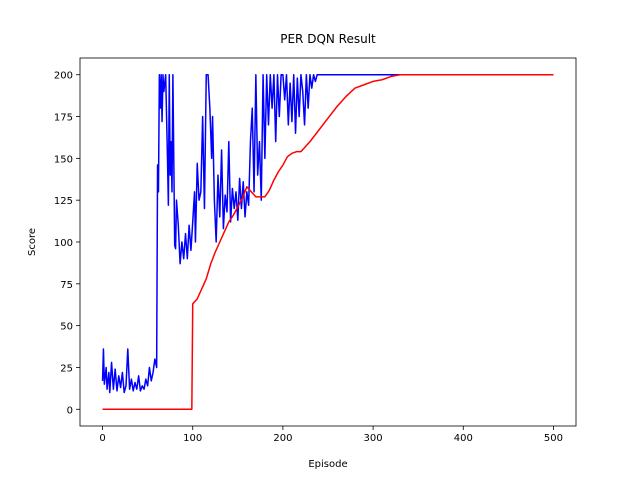 This screenshot has height=480, width=640. I want to click on y-tick-label: 50, so click(66, 327).